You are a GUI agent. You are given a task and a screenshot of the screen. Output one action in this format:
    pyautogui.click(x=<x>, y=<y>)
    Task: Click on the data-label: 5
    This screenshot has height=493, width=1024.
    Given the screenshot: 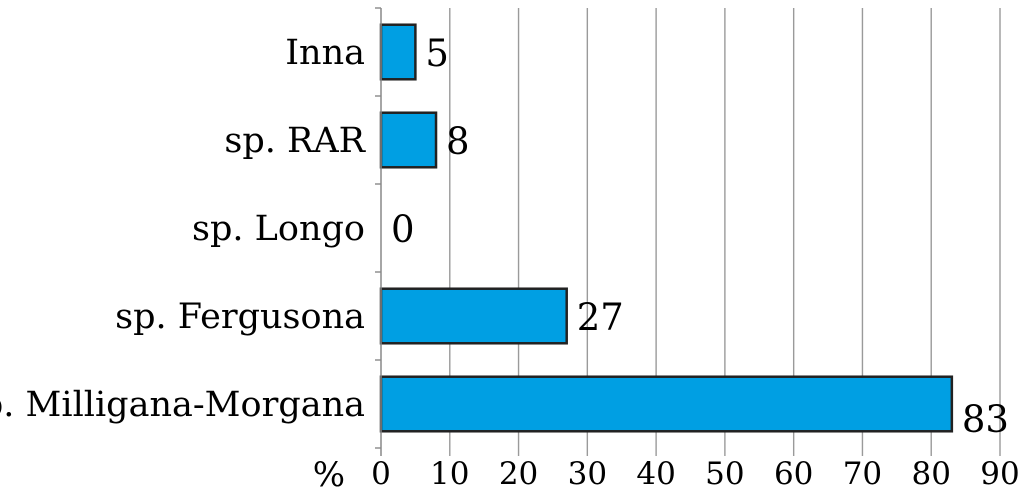 What is the action you would take?
    pyautogui.click(x=437, y=53)
    